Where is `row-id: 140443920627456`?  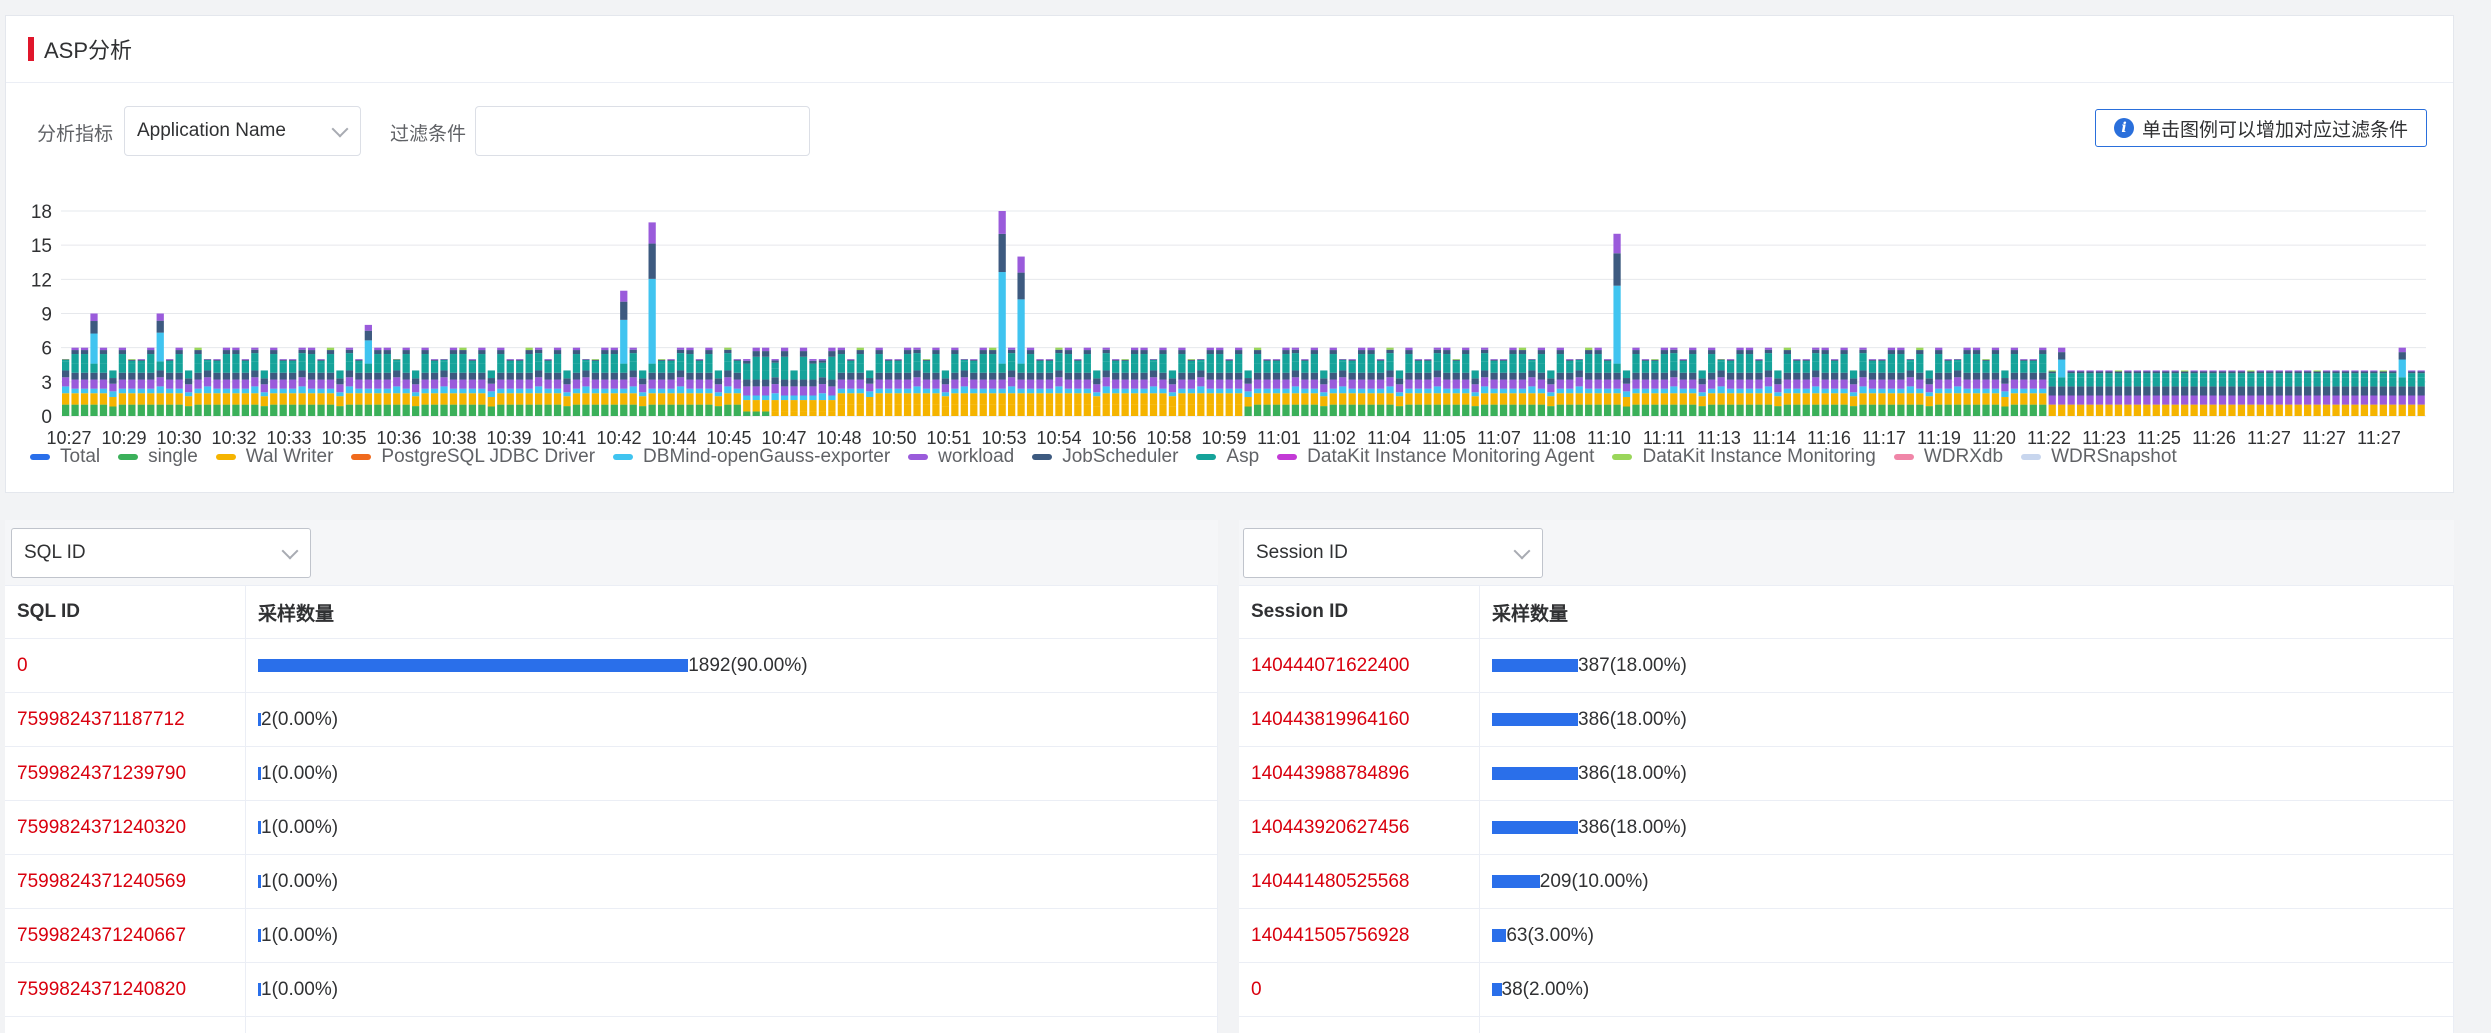 row-id: 140443920627456 is located at coordinates (1359, 827).